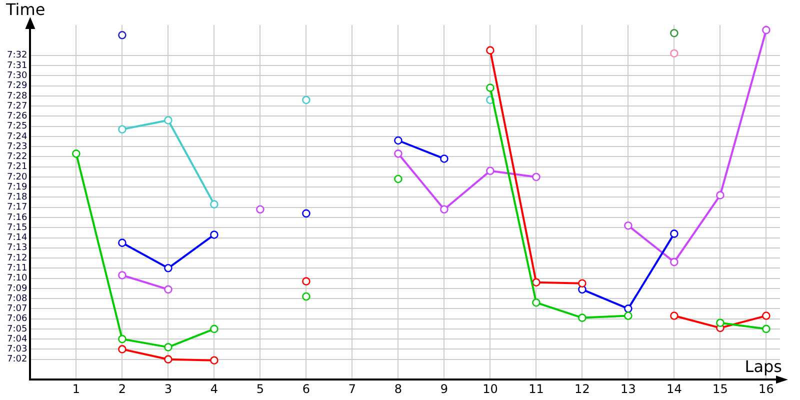 This screenshot has width=800, height=400. Describe the element at coordinates (17, 86) in the screenshot. I see `y-tick-label: 7:29` at that location.